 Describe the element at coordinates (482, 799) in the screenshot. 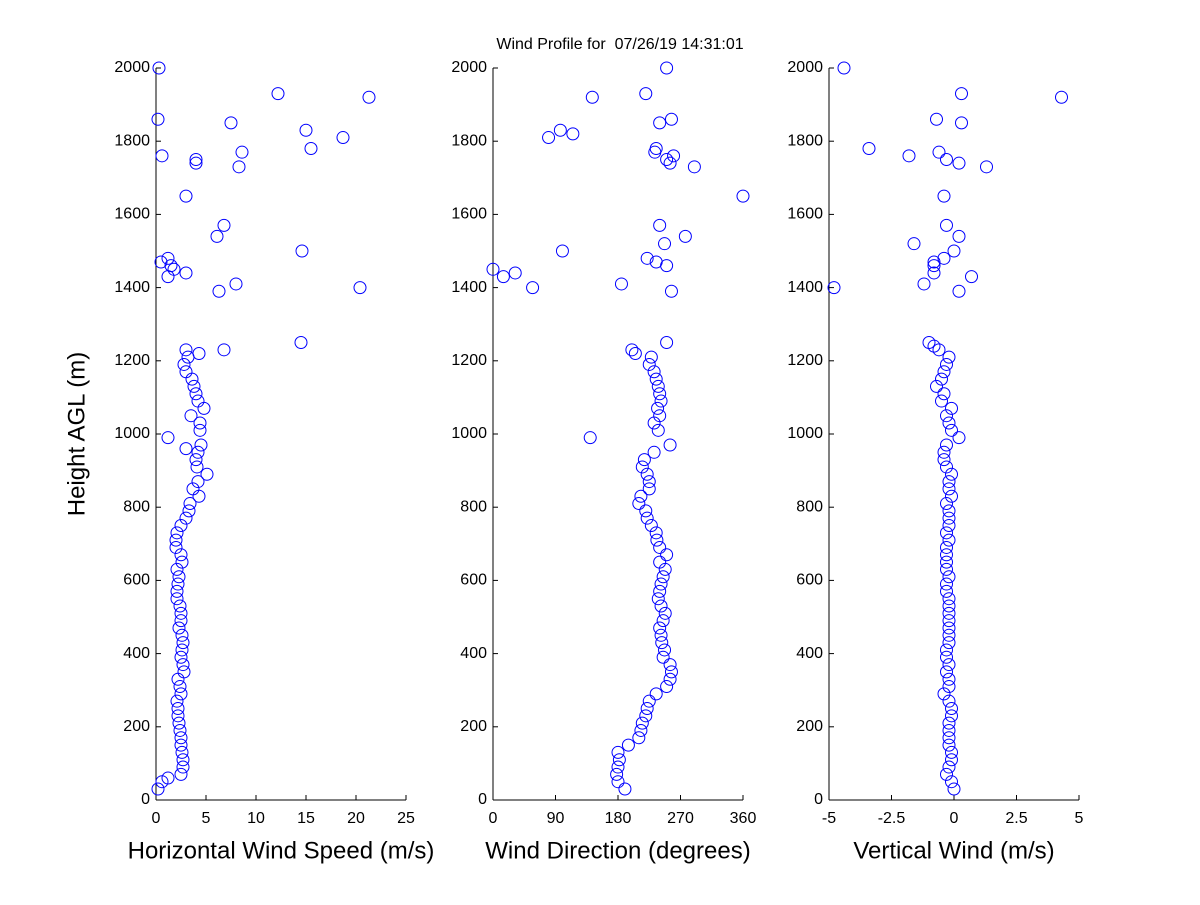

I see `y-tick-label: 0` at that location.